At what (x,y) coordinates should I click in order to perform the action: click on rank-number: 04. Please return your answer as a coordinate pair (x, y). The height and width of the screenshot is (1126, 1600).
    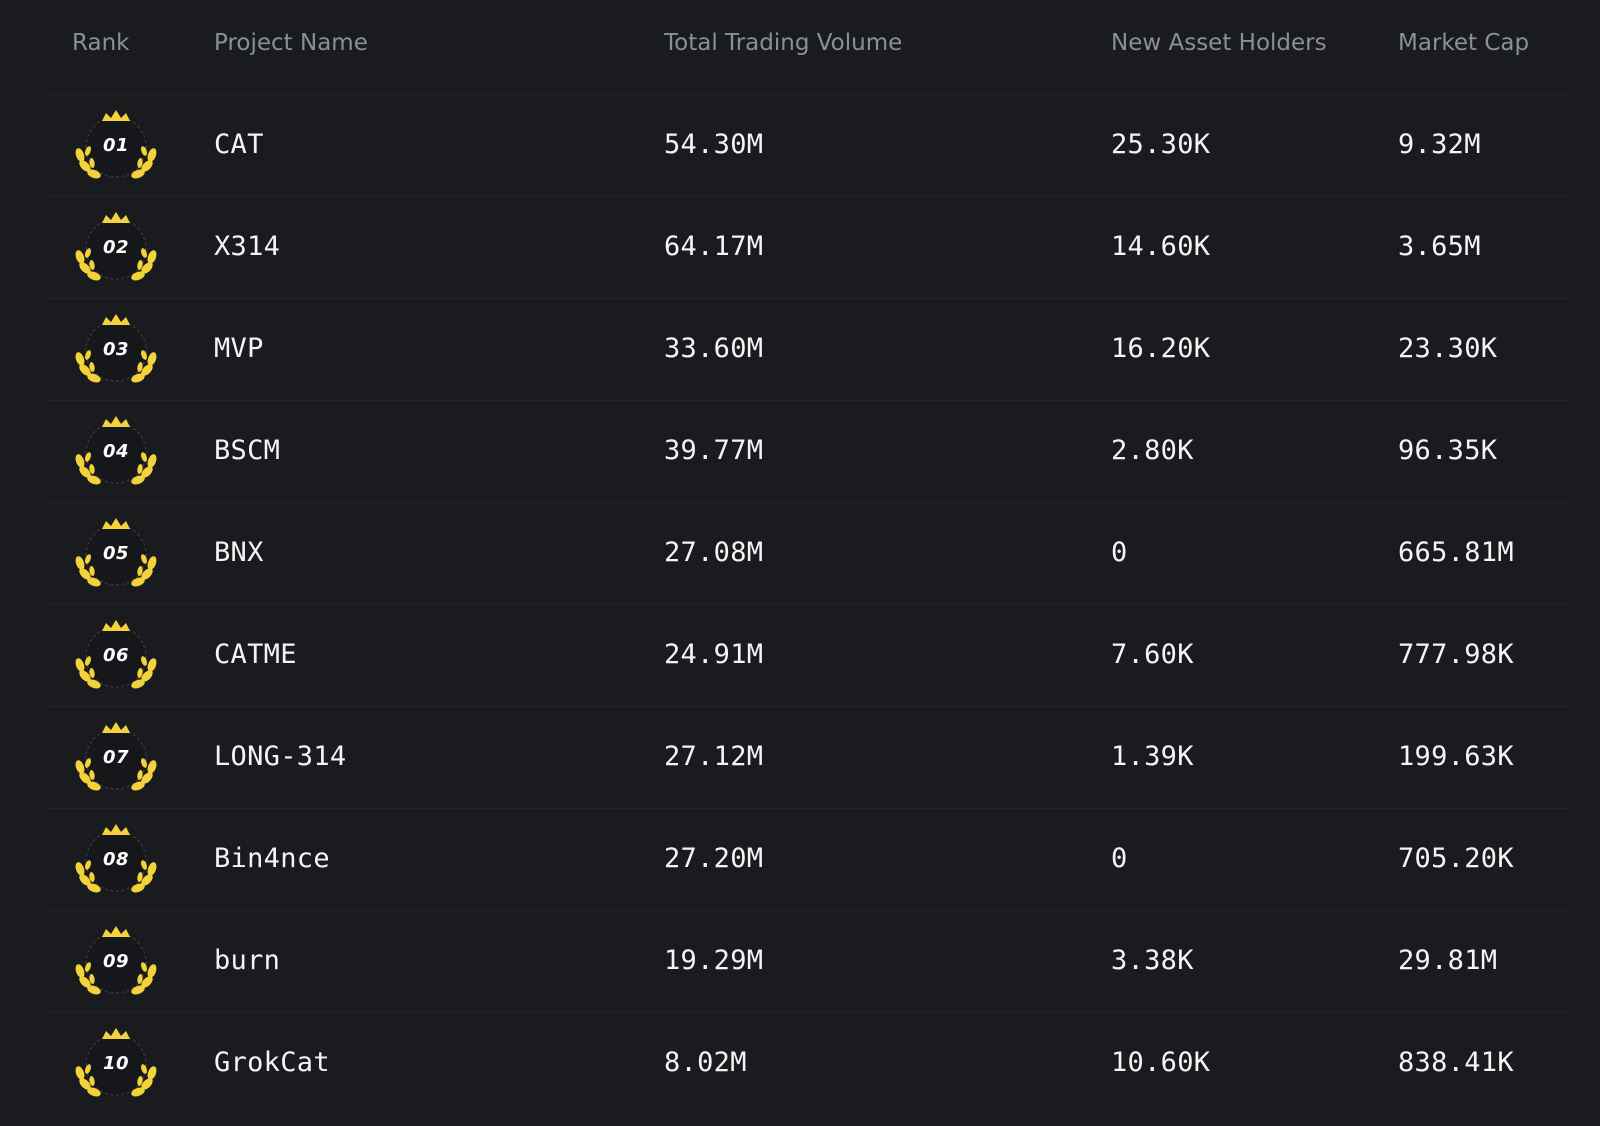
    Looking at the image, I should click on (116, 451).